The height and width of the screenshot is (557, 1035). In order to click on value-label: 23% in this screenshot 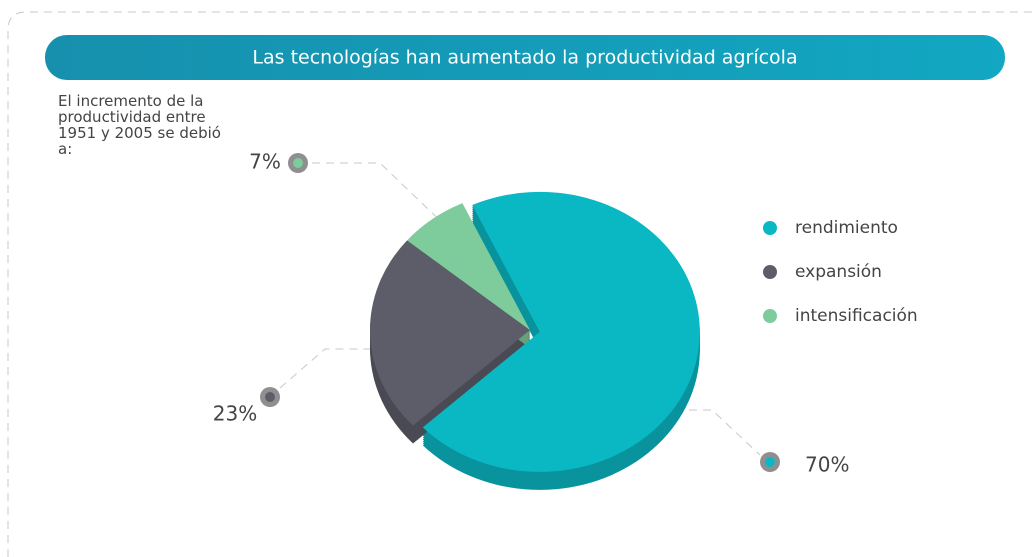, I will do `click(235, 414)`.